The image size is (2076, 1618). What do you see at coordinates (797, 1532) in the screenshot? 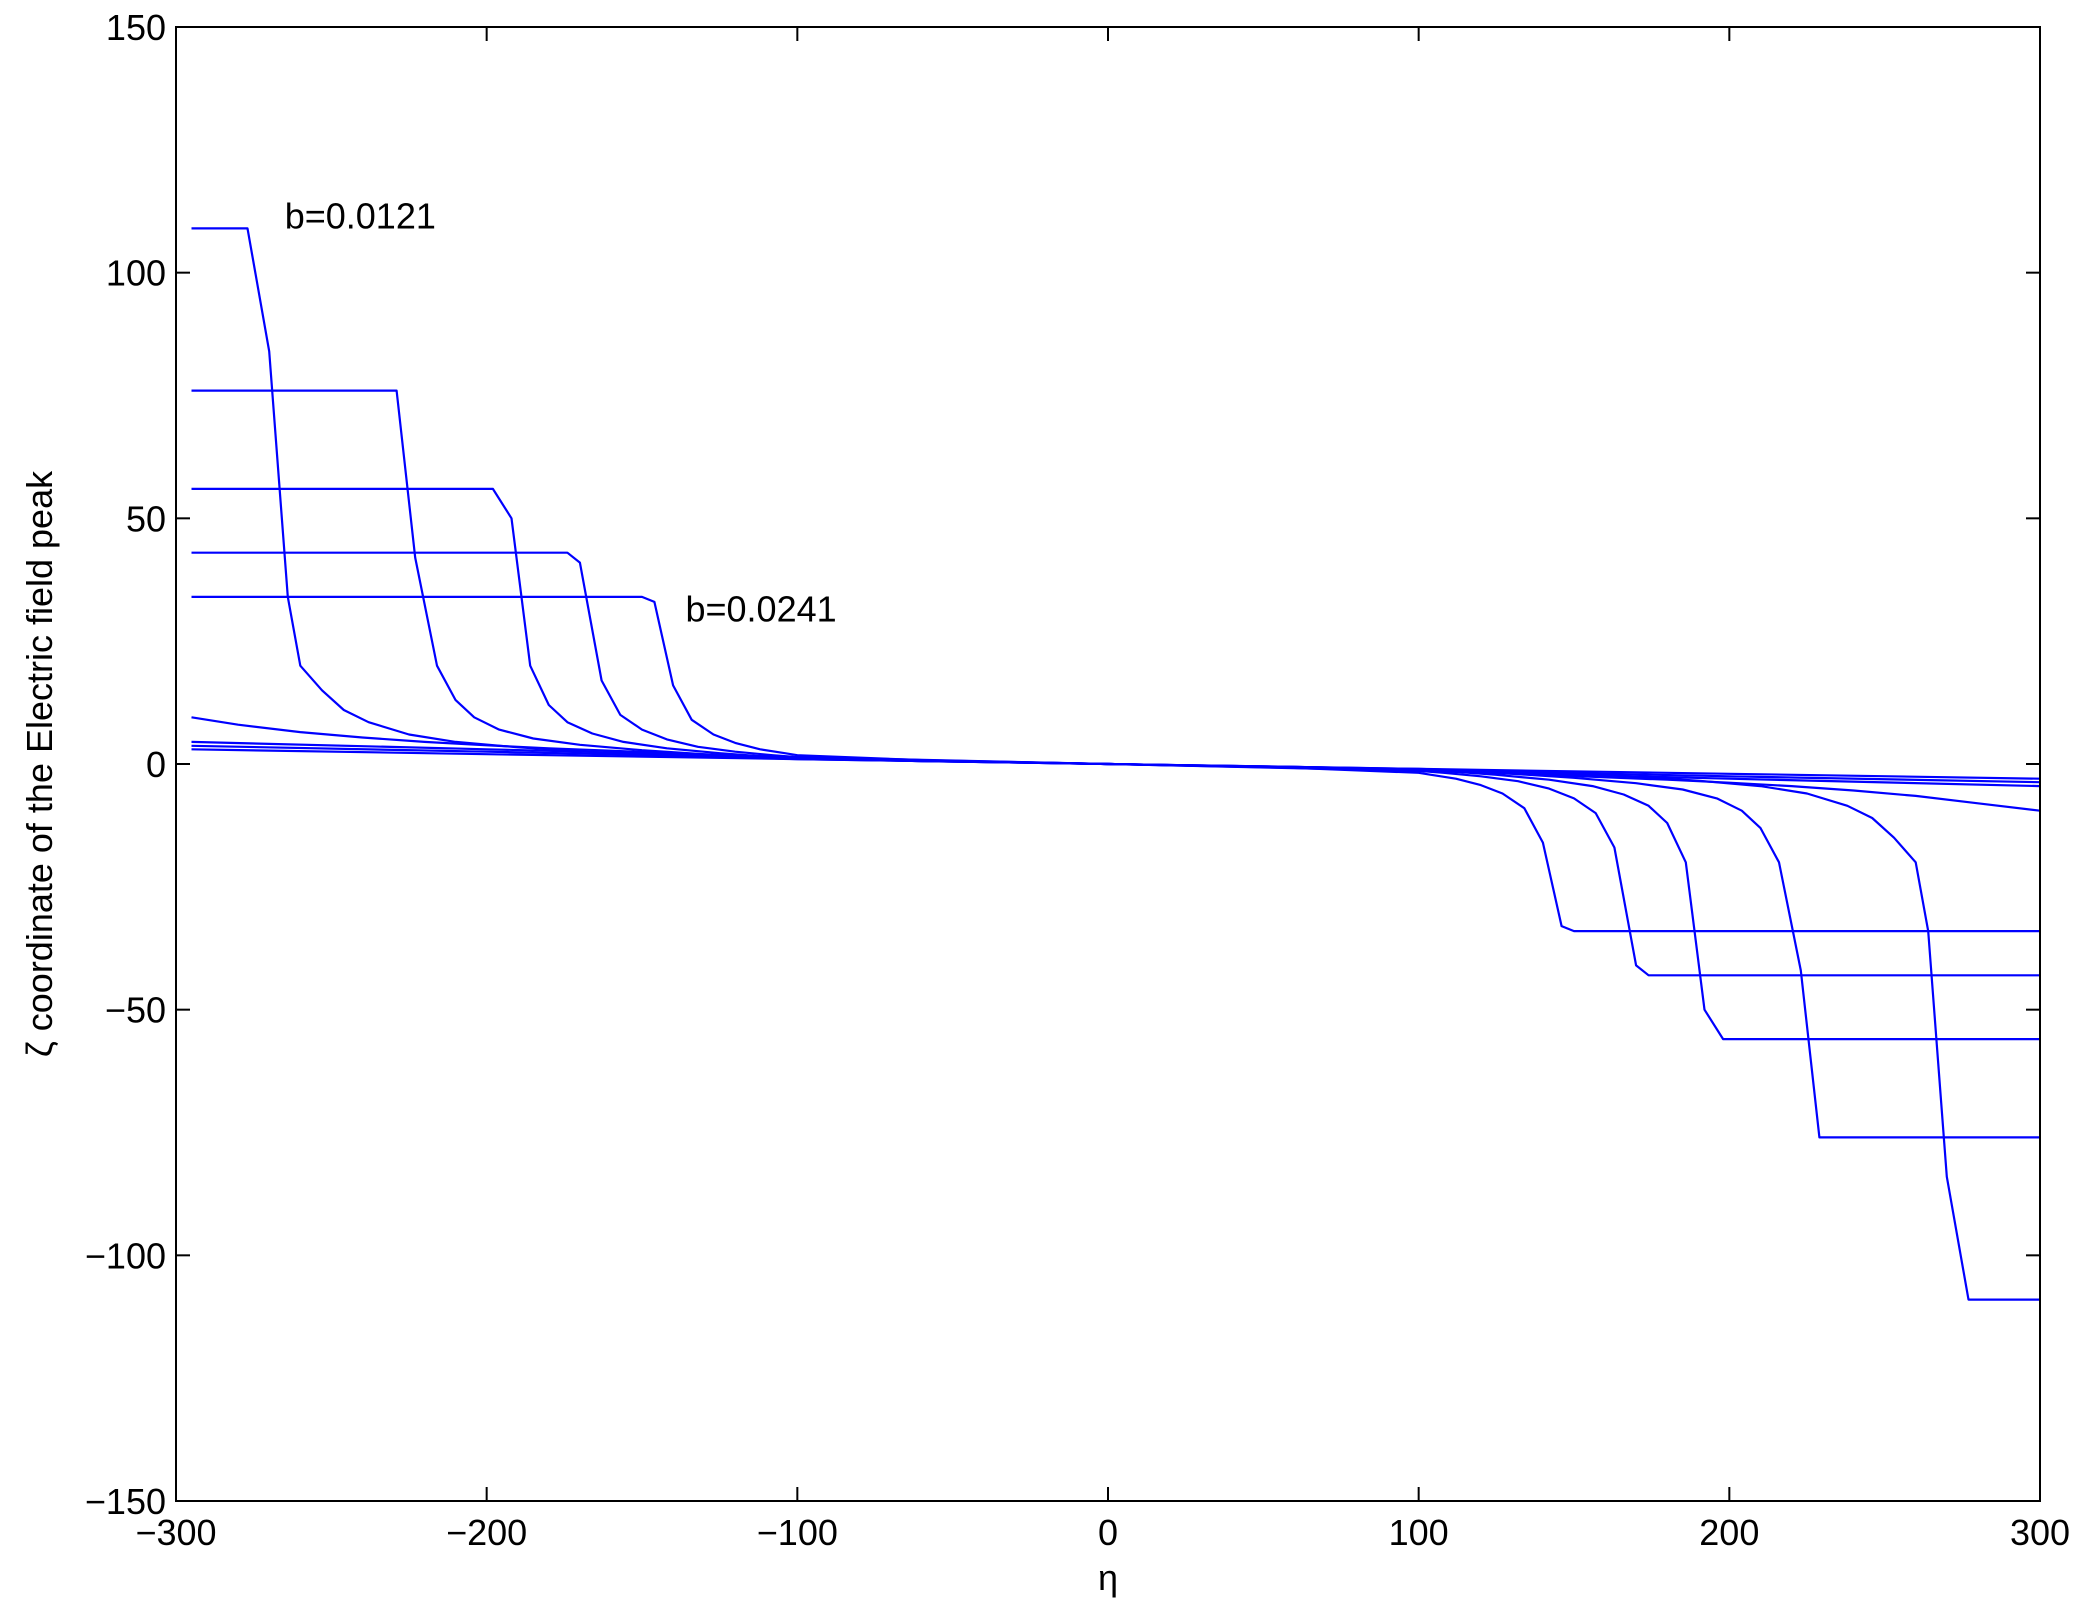
I see `x-tick-label: −100` at bounding box center [797, 1532].